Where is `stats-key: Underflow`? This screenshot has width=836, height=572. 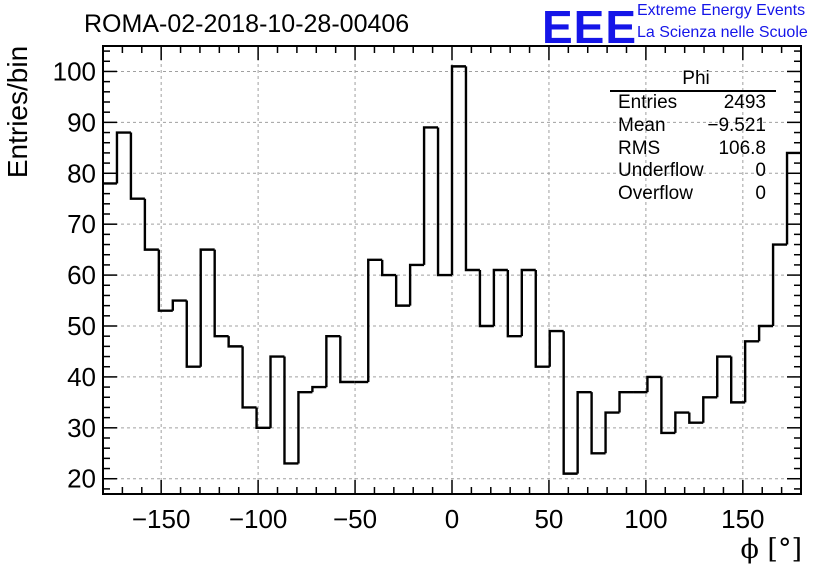
stats-key: Underflow is located at coordinates (661, 171).